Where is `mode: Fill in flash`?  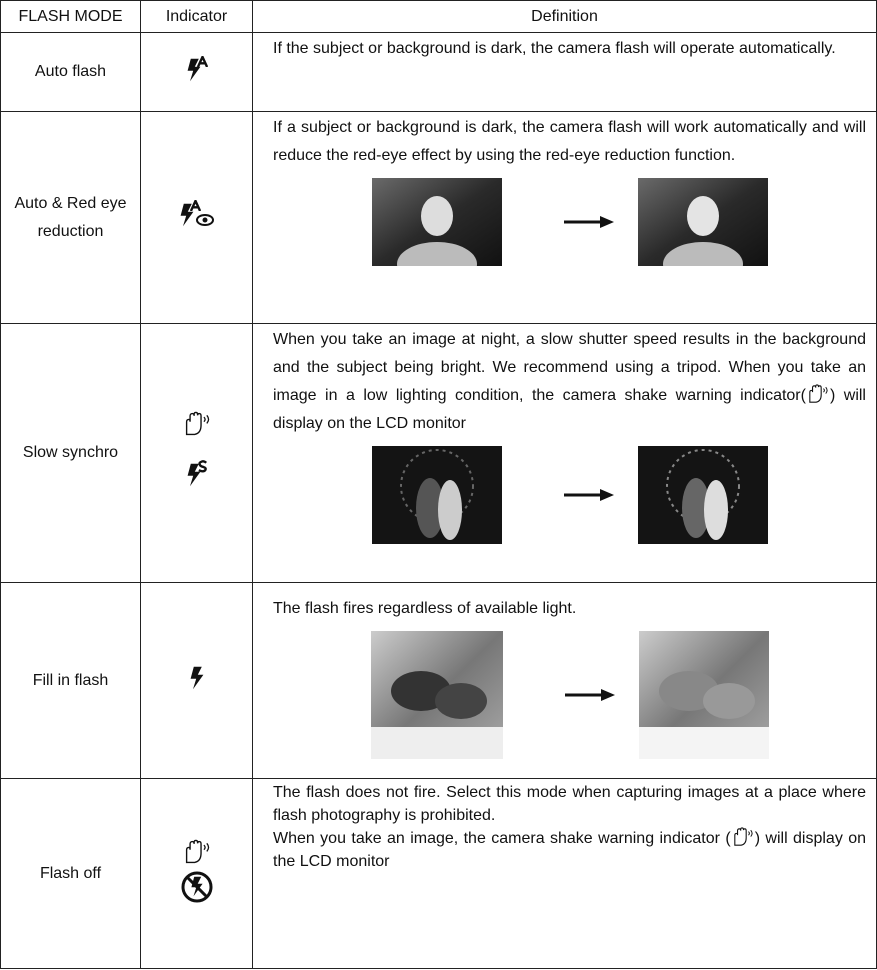 mode: Fill in flash is located at coordinates (70, 680).